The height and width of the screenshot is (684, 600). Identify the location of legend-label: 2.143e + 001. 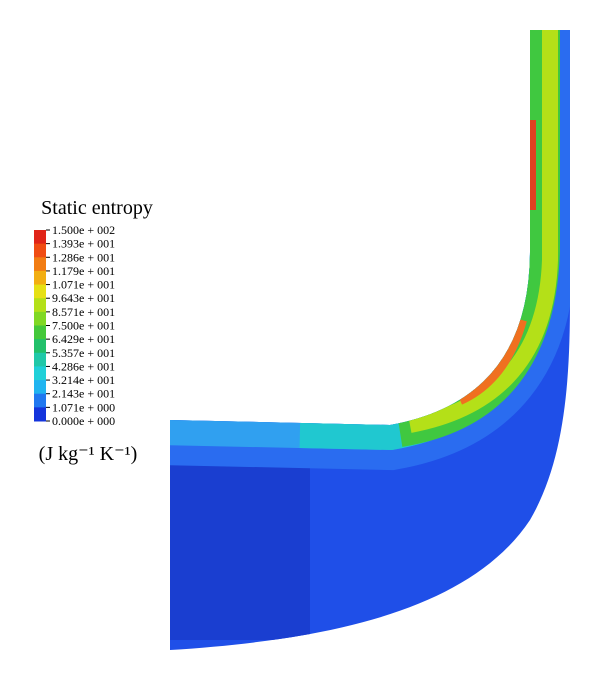
(83, 394).